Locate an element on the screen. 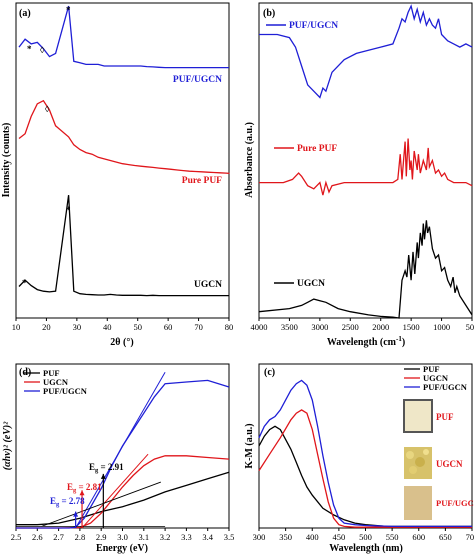 This screenshot has width=474, height=554. panel-d-x-tick-label: 3.5 is located at coordinates (229, 537).